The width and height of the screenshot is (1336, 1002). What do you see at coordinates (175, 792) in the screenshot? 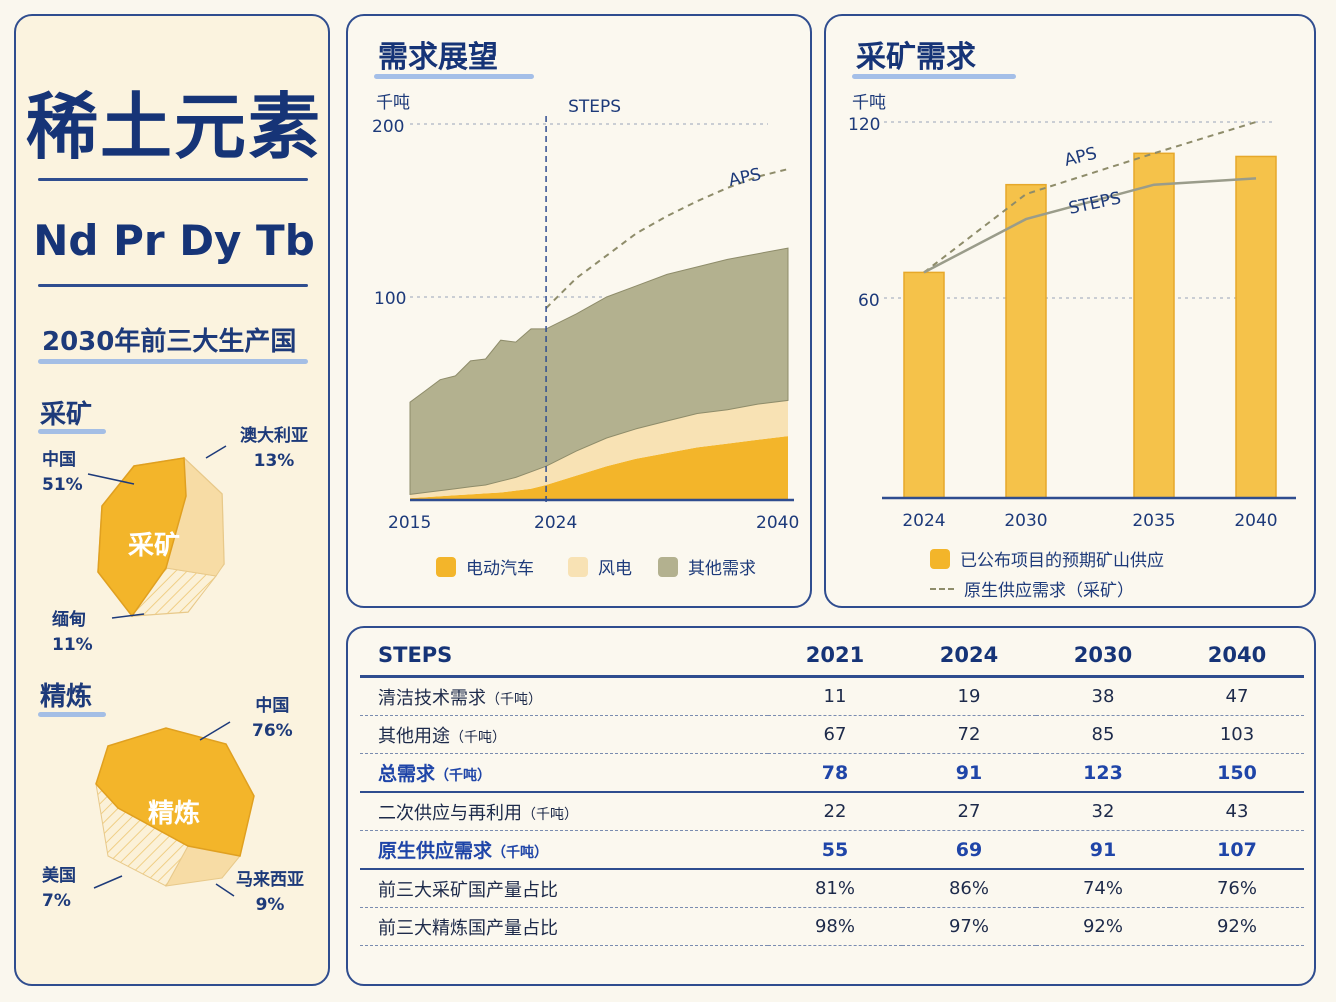
I see `refining-slice-china` at bounding box center [175, 792].